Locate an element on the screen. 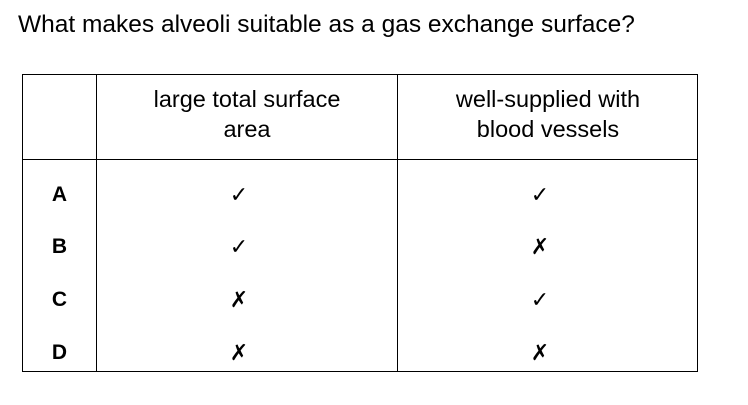  row-a-blood-vessels-mark: ✓ is located at coordinates (540, 195).